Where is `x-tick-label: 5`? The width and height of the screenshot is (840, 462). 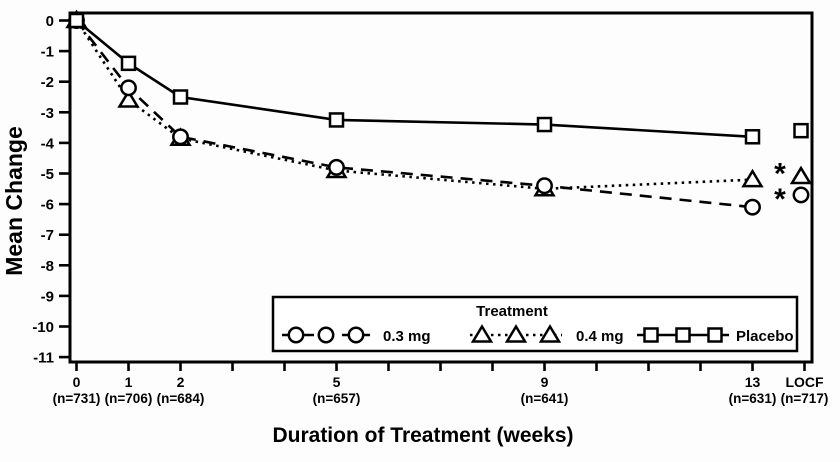
x-tick-label: 5 is located at coordinates (337, 382).